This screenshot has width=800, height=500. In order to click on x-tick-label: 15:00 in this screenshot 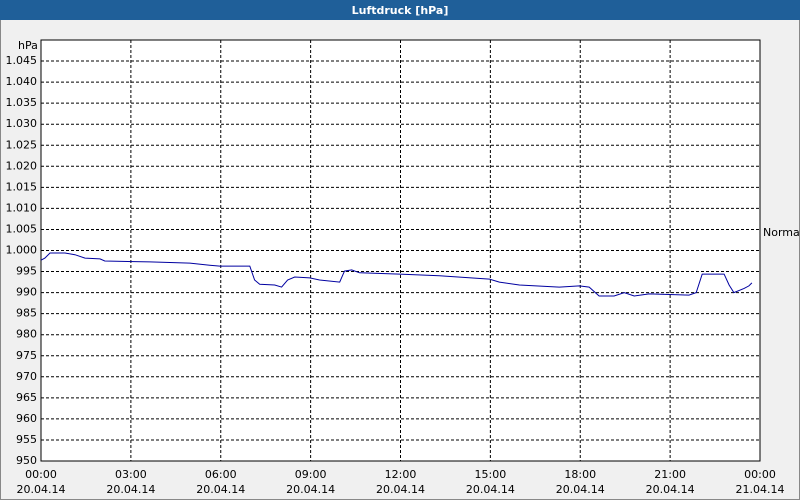, I will do `click(491, 474)`.